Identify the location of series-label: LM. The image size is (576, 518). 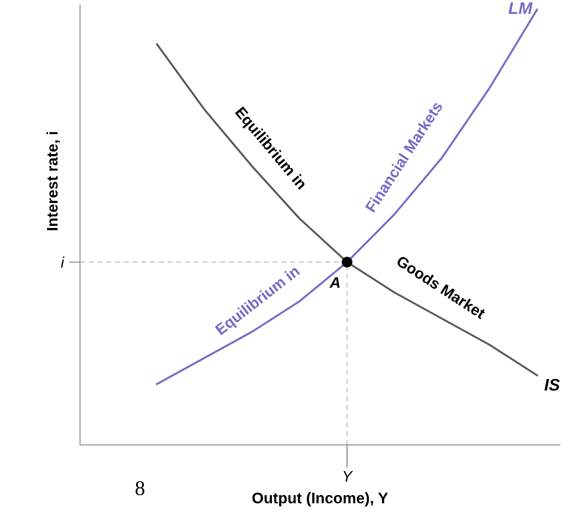
(520, 8).